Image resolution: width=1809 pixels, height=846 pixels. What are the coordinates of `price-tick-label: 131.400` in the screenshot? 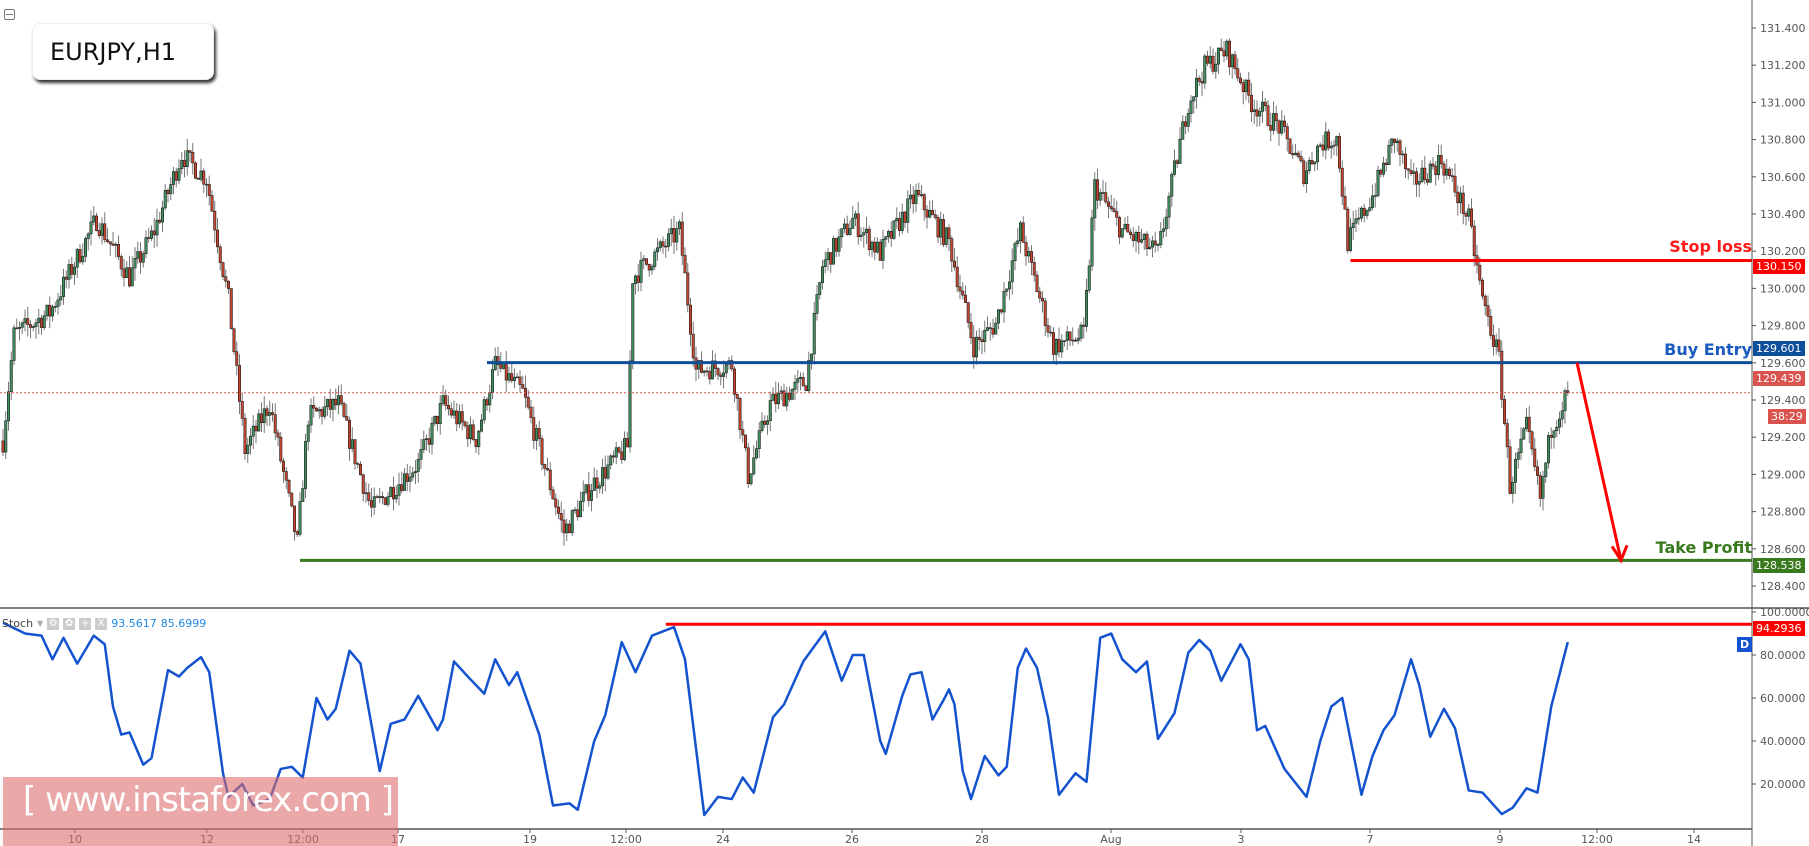 It's located at (1783, 28).